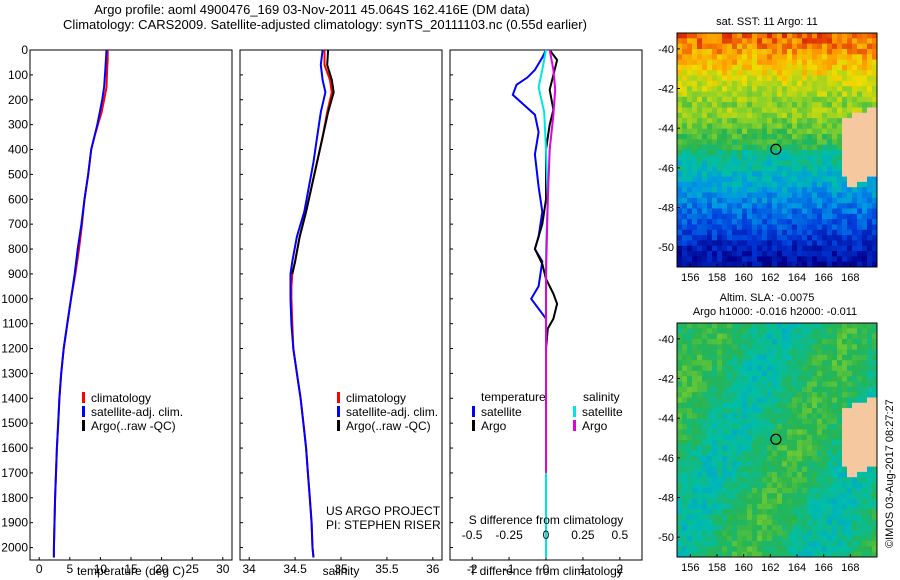  What do you see at coordinates (131, 571) in the screenshot?
I see `temperature-xlabel: temperature (deg C)` at bounding box center [131, 571].